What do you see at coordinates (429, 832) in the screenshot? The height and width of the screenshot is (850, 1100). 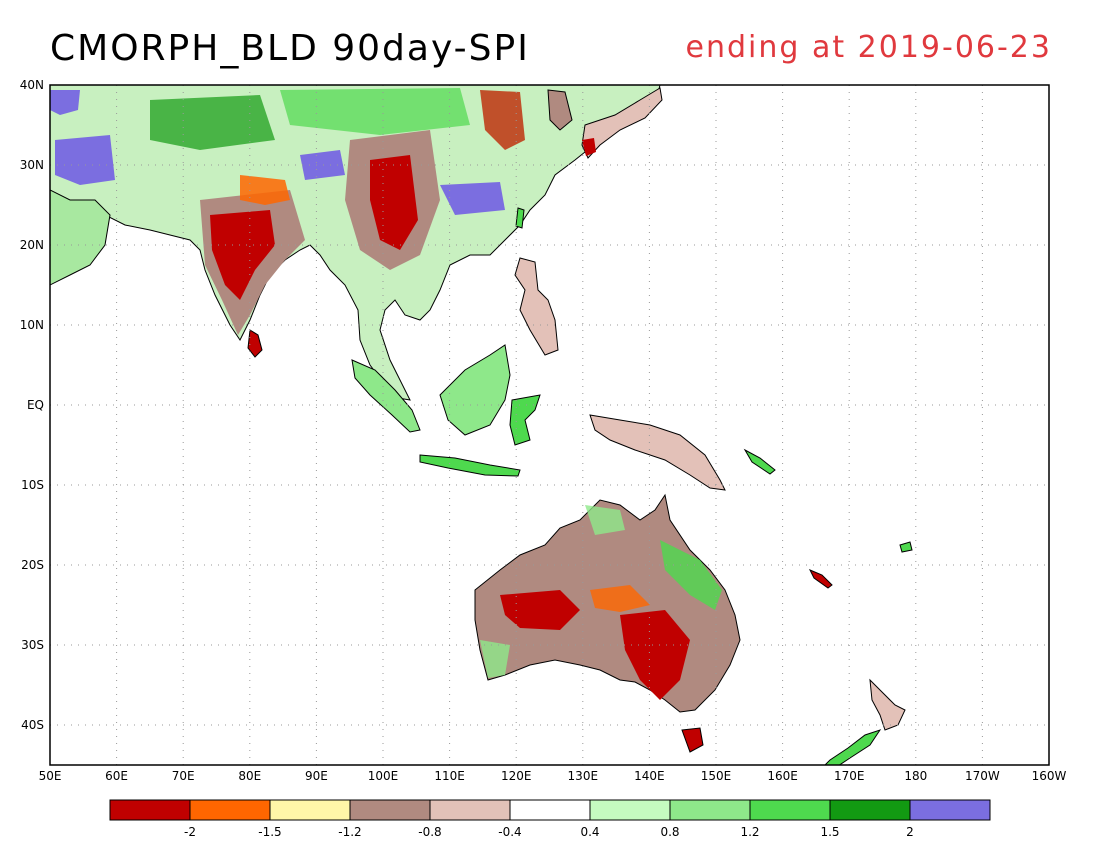 I see `legend-label: -0.8` at bounding box center [429, 832].